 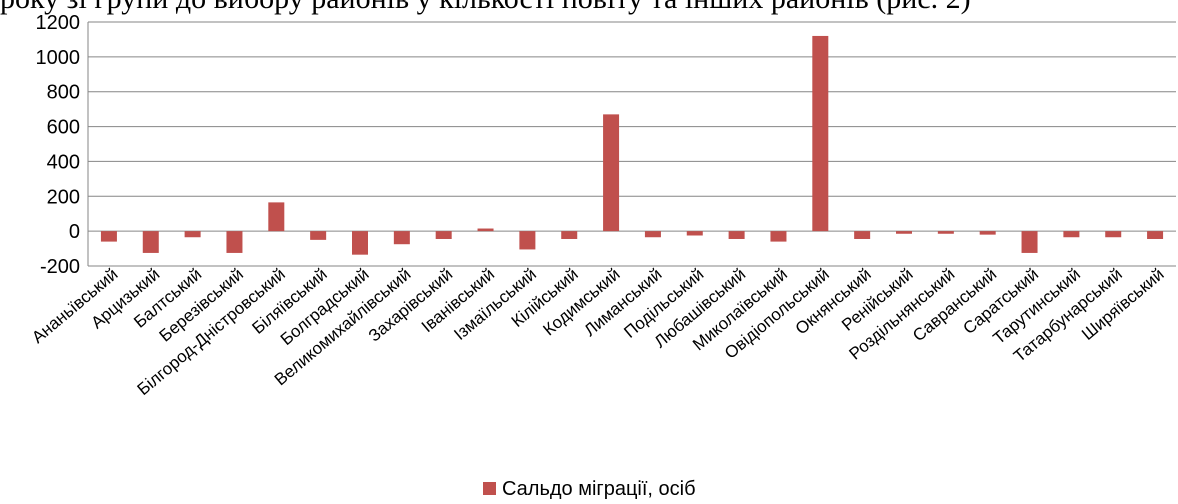 I want to click on legend-label: Сальдо міграції, осіб, so click(x=599, y=489).